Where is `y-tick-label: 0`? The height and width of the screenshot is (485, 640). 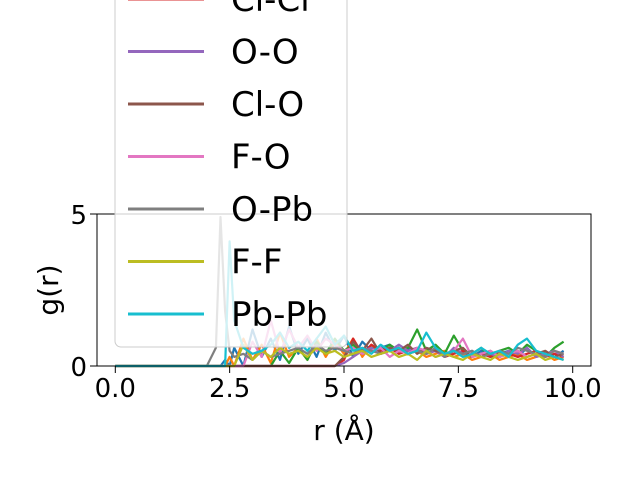
y-tick-label: 0 is located at coordinates (78, 368).